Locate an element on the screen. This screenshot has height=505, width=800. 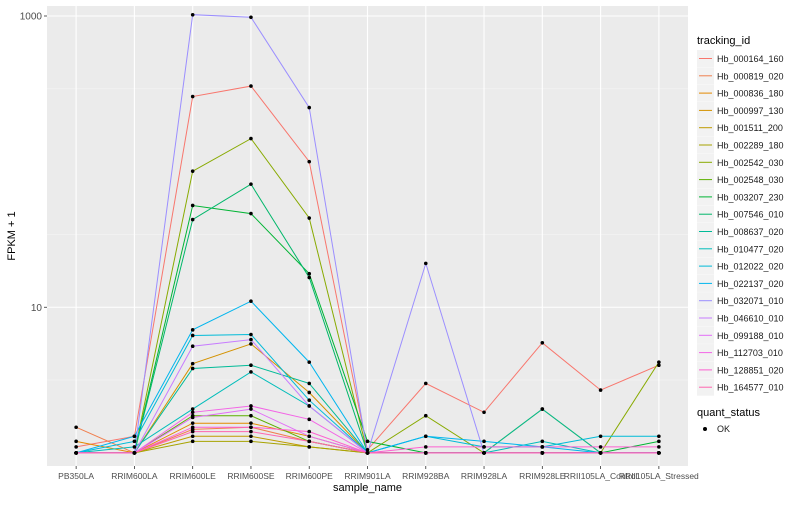
legend-item-label: Hb_002542_030 is located at coordinates (750, 163).